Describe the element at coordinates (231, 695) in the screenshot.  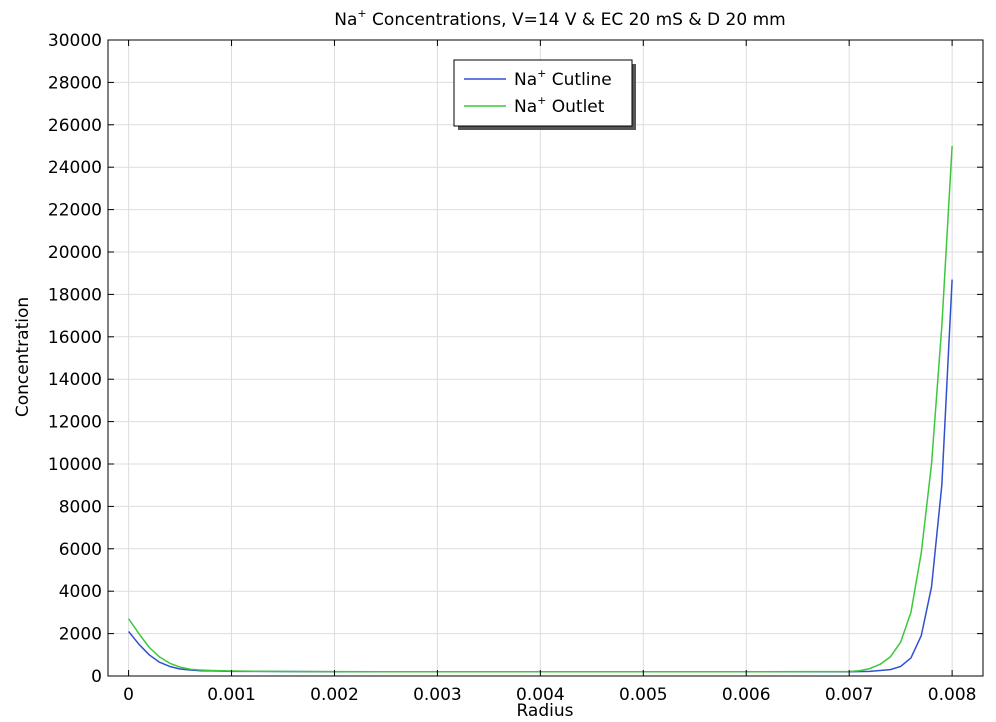
I see `x-tick-label: 0.001` at that location.